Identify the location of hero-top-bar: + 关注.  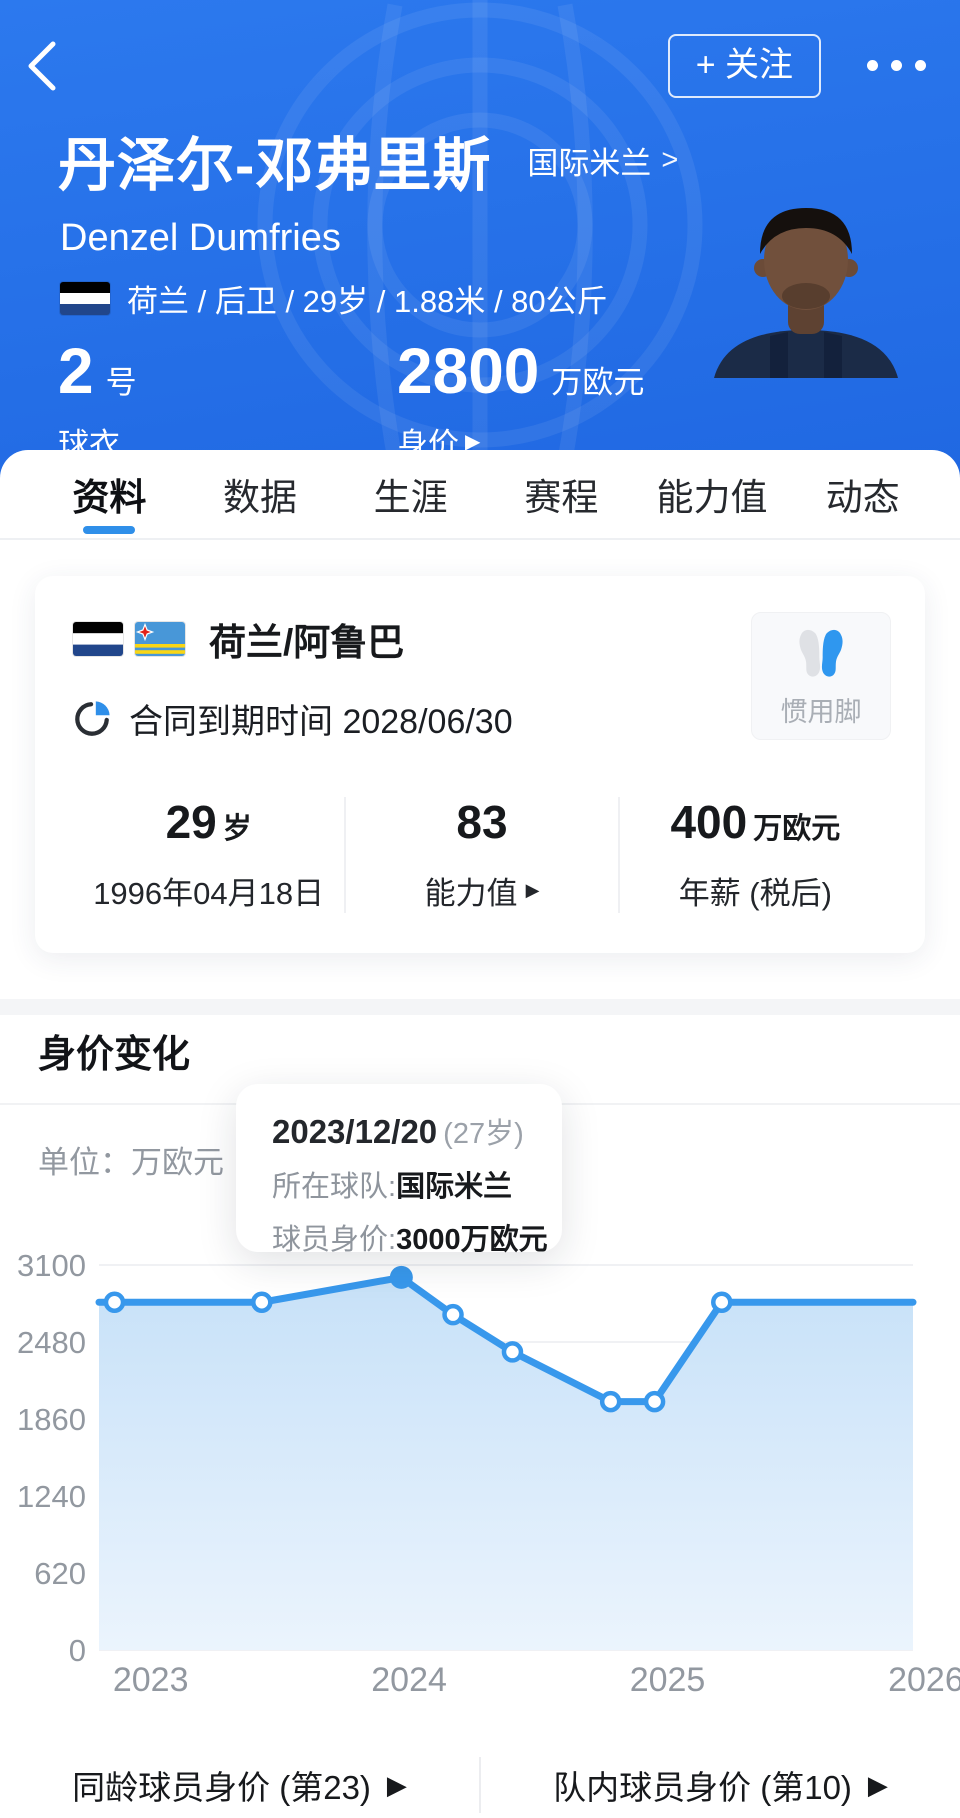
(480, 49).